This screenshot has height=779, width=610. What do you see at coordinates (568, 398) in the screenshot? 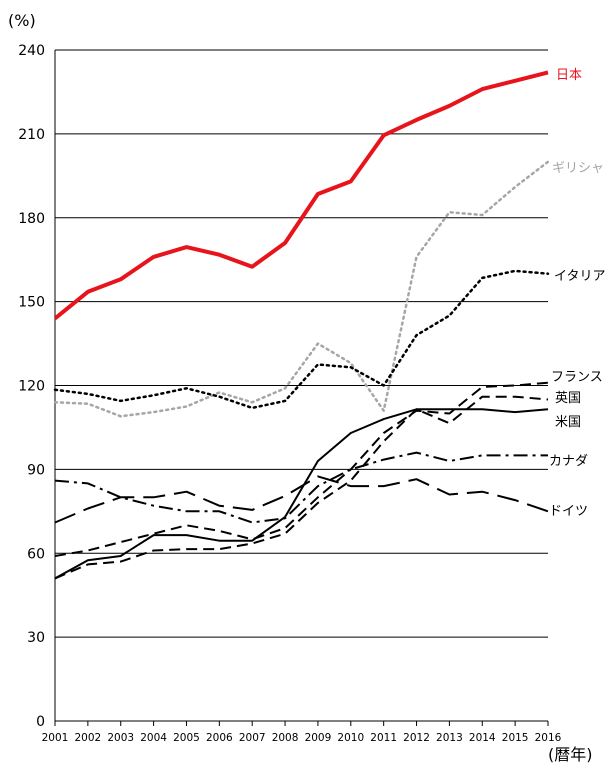
I see `series-label: 英国` at bounding box center [568, 398].